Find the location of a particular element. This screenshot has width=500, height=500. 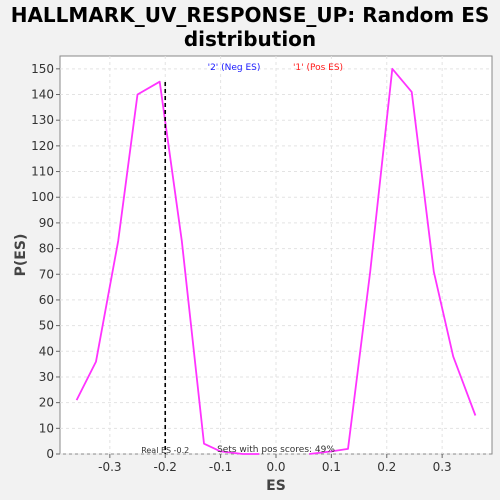

y-tick-label: 110 is located at coordinates (42, 172).